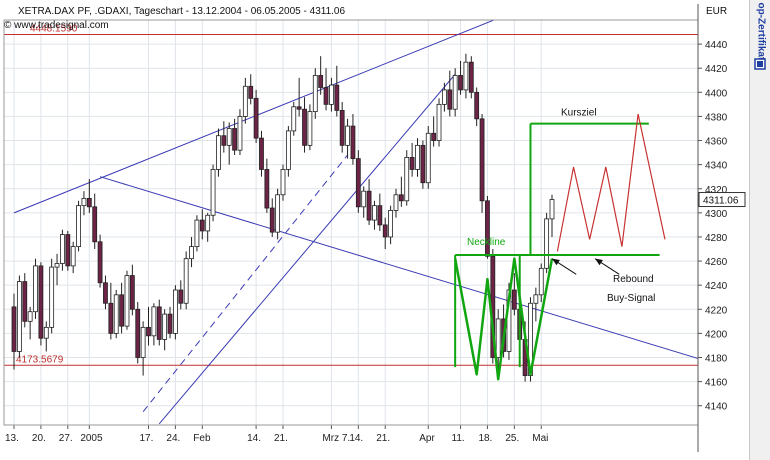  What do you see at coordinates (716, 142) in the screenshot?
I see `y-tick-label: 4360` at bounding box center [716, 142].